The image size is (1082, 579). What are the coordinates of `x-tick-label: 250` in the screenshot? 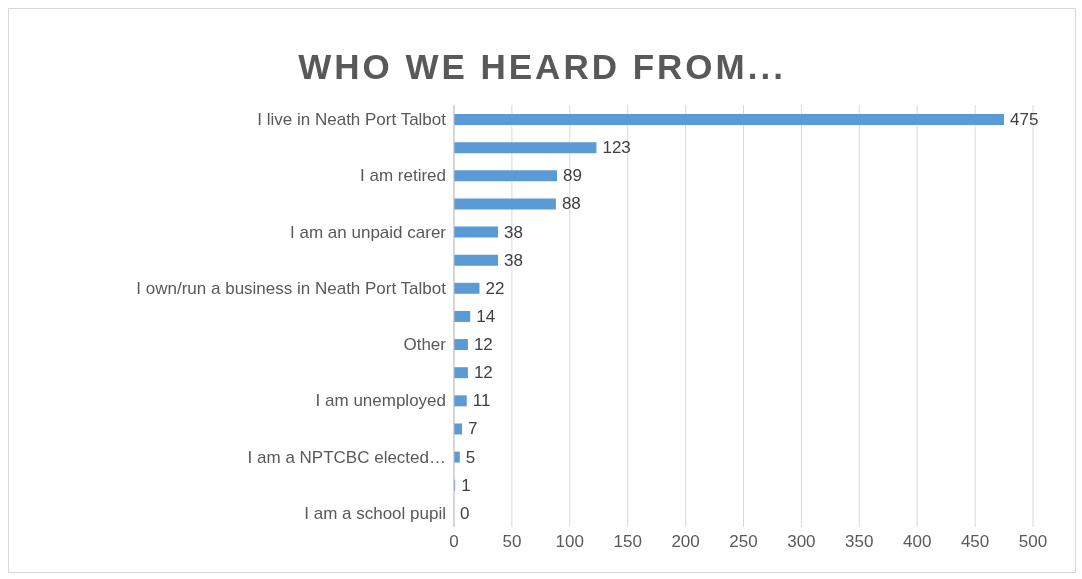 It's located at (743, 542).